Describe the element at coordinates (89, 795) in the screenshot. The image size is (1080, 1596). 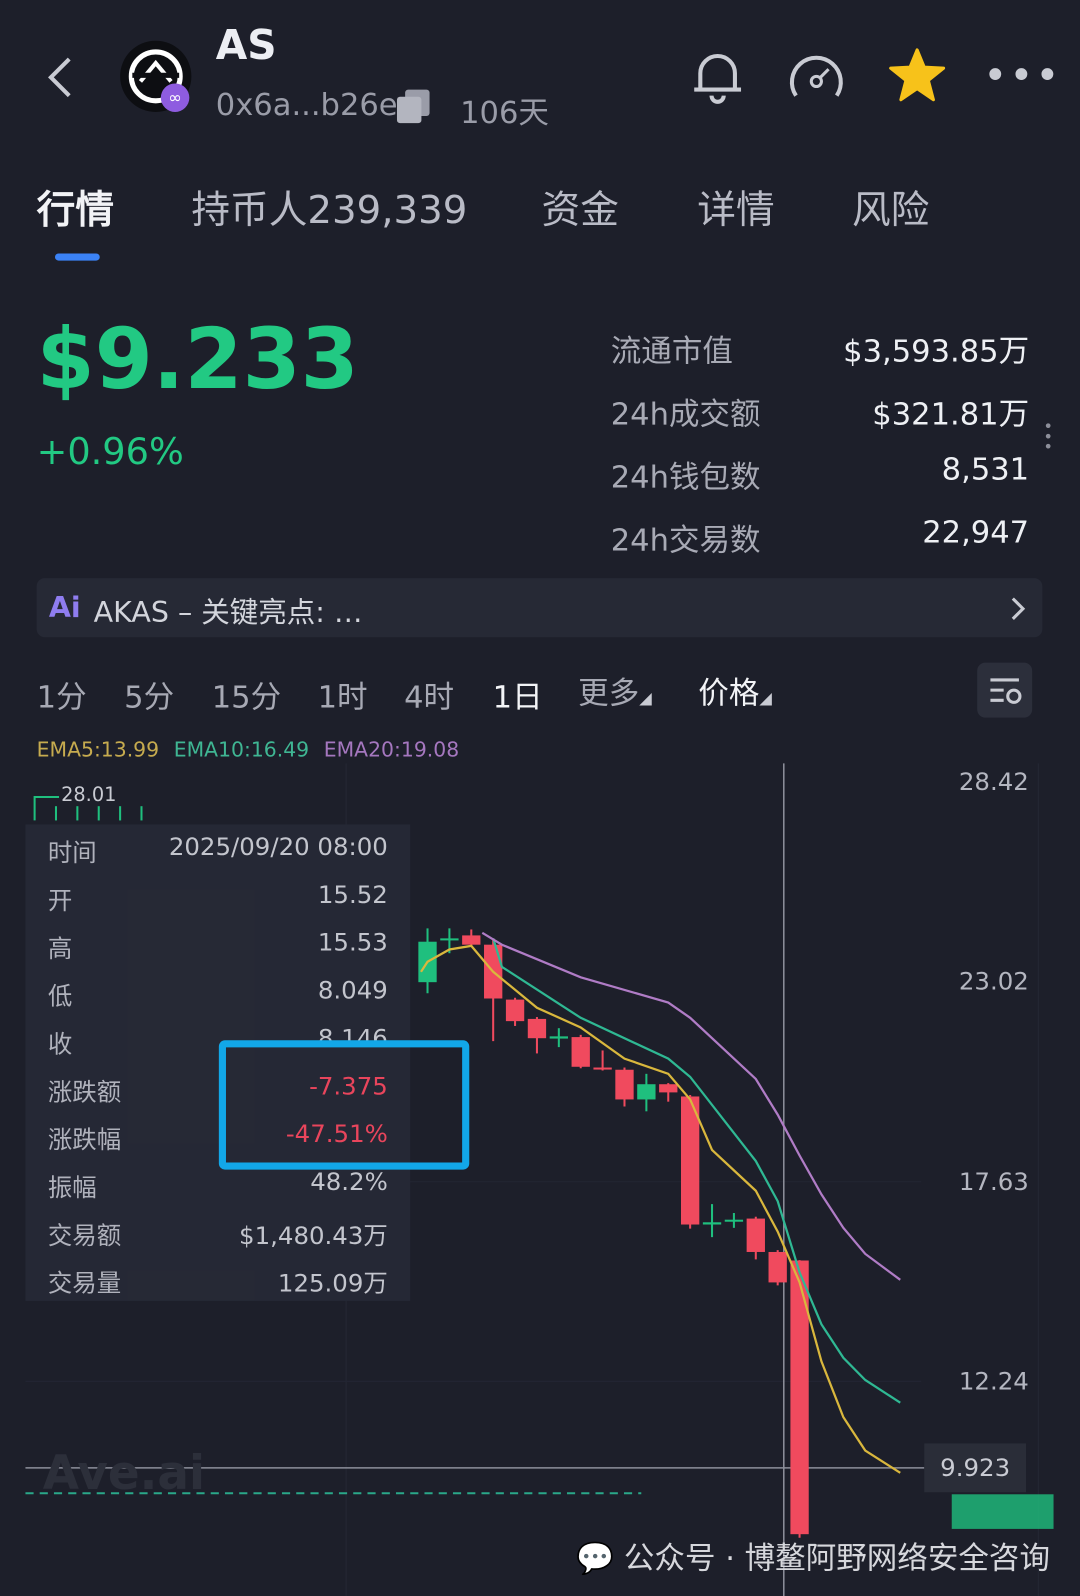
I see `high-marker-label: 28.01` at that location.